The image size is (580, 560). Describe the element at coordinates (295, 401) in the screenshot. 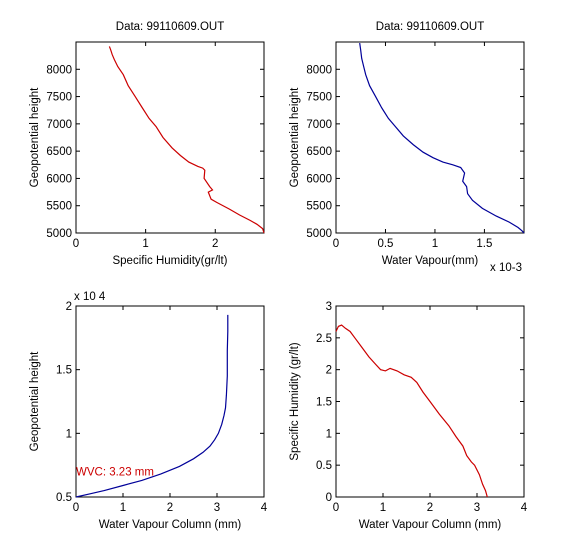

I see `y-axis-label: Specific Humidity (gr/lt)` at that location.